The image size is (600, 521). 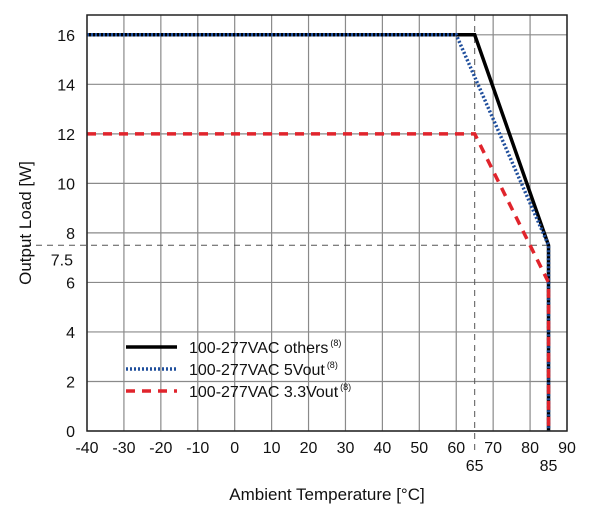 What do you see at coordinates (530, 448) in the screenshot?
I see `x-tick-label: 80` at bounding box center [530, 448].